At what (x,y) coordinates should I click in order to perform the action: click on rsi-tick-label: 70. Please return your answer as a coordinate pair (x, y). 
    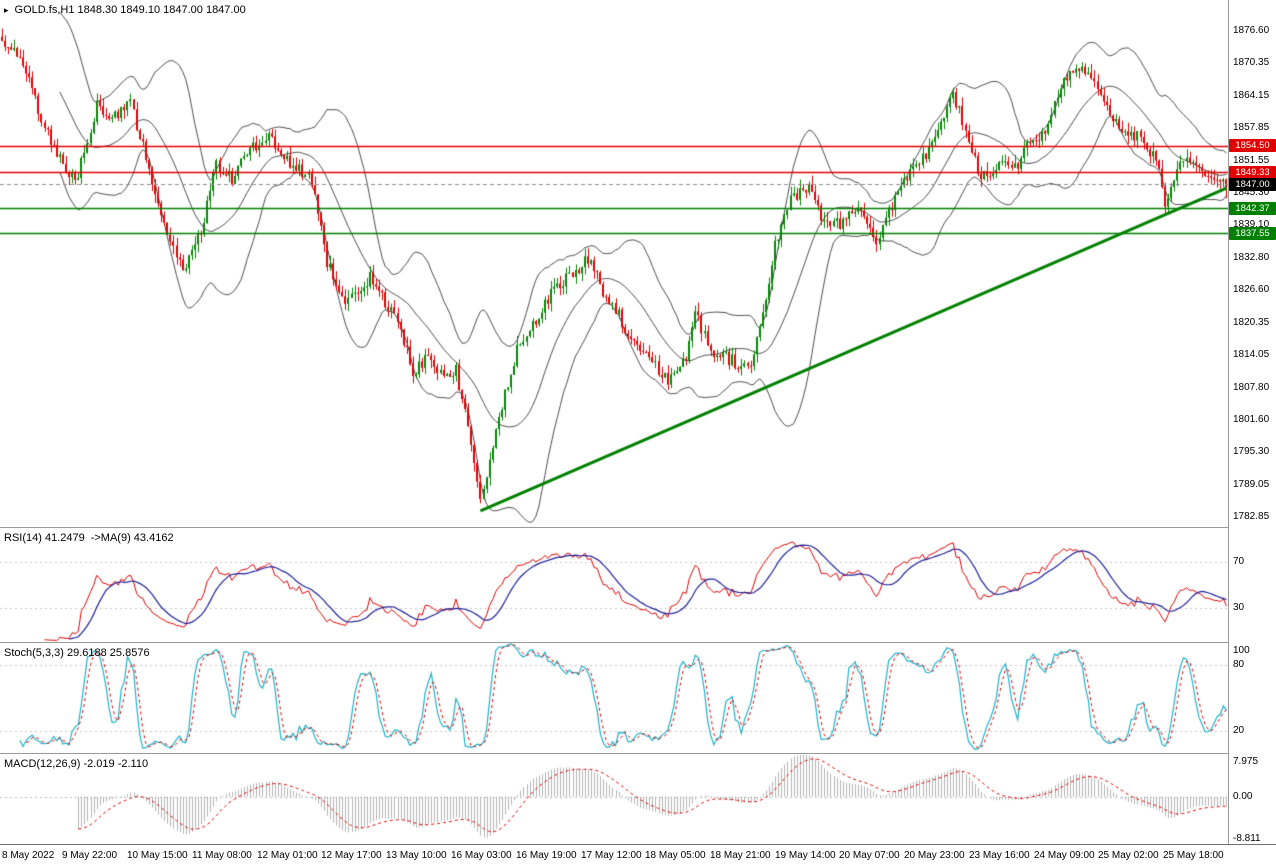
    Looking at the image, I should click on (1239, 562).